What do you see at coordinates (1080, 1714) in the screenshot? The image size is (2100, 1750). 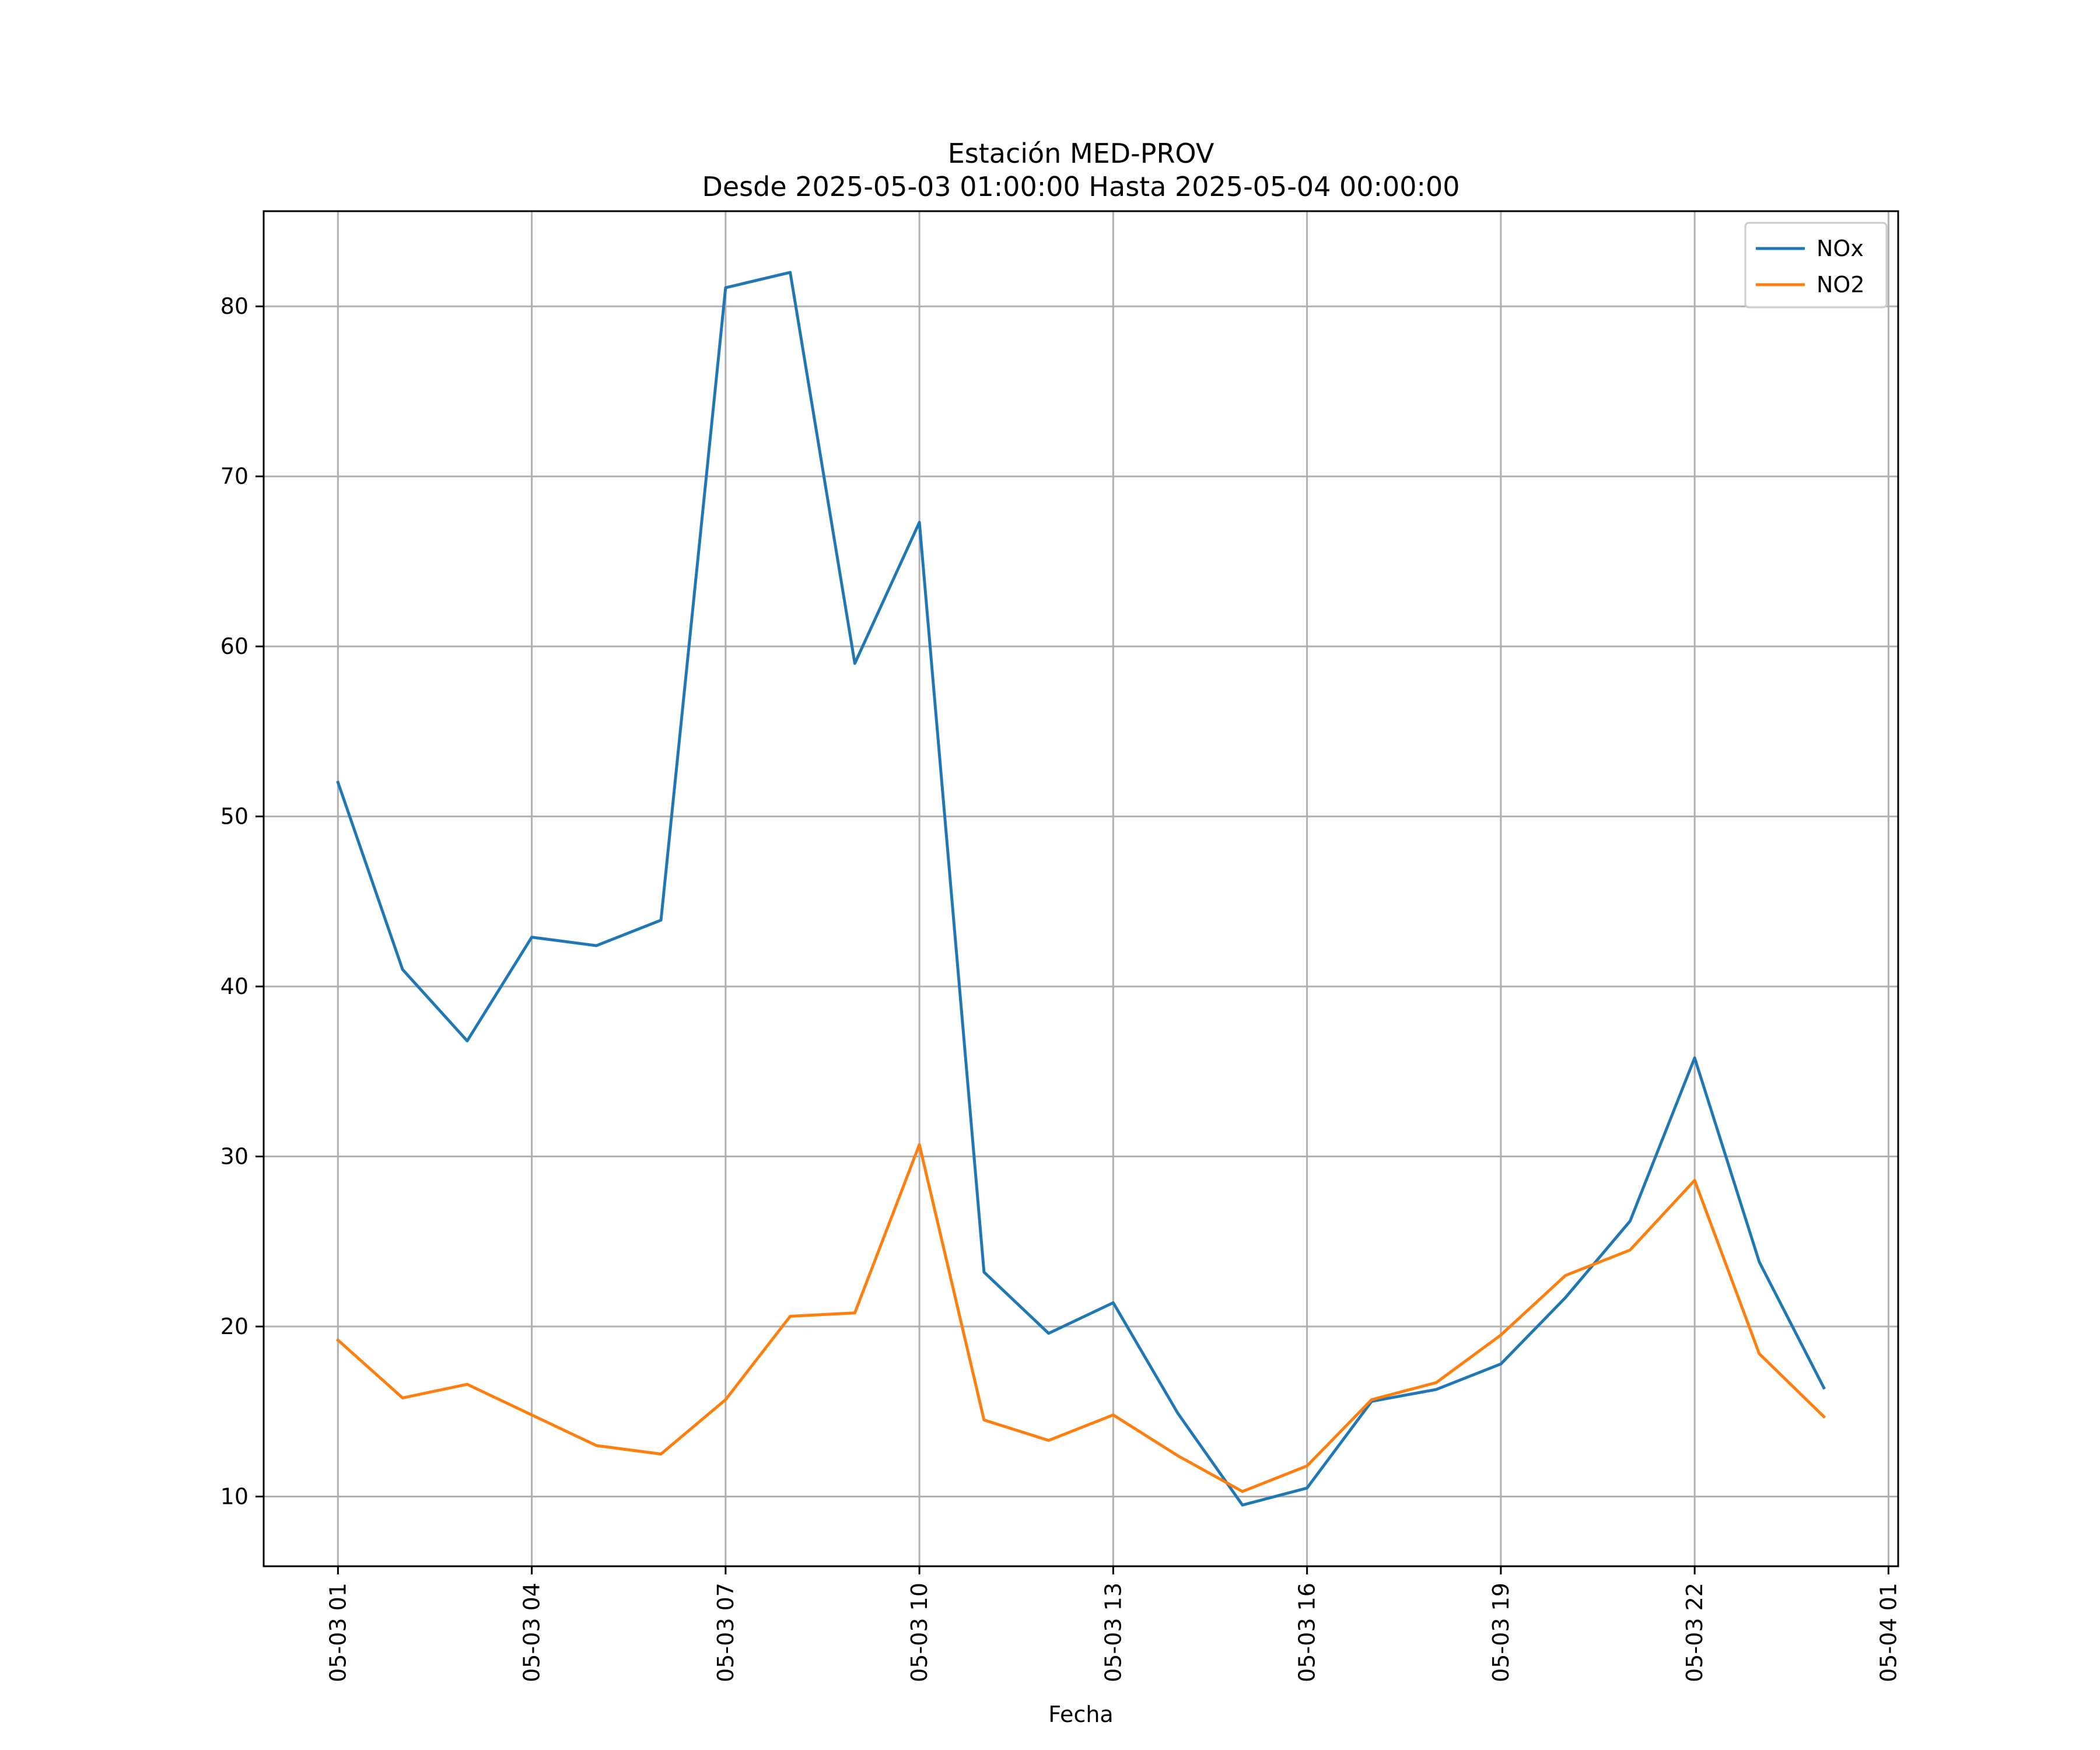 I see `x-axis-label: Fecha` at bounding box center [1080, 1714].